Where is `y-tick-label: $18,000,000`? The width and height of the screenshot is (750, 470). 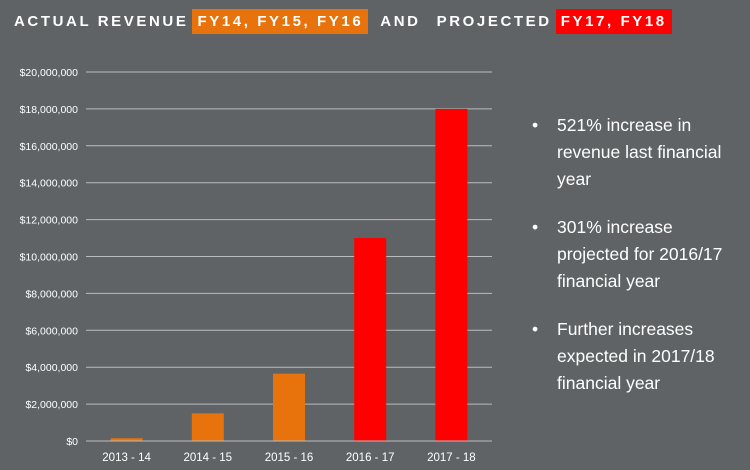
y-tick-label: $18,000,000 is located at coordinates (49, 110).